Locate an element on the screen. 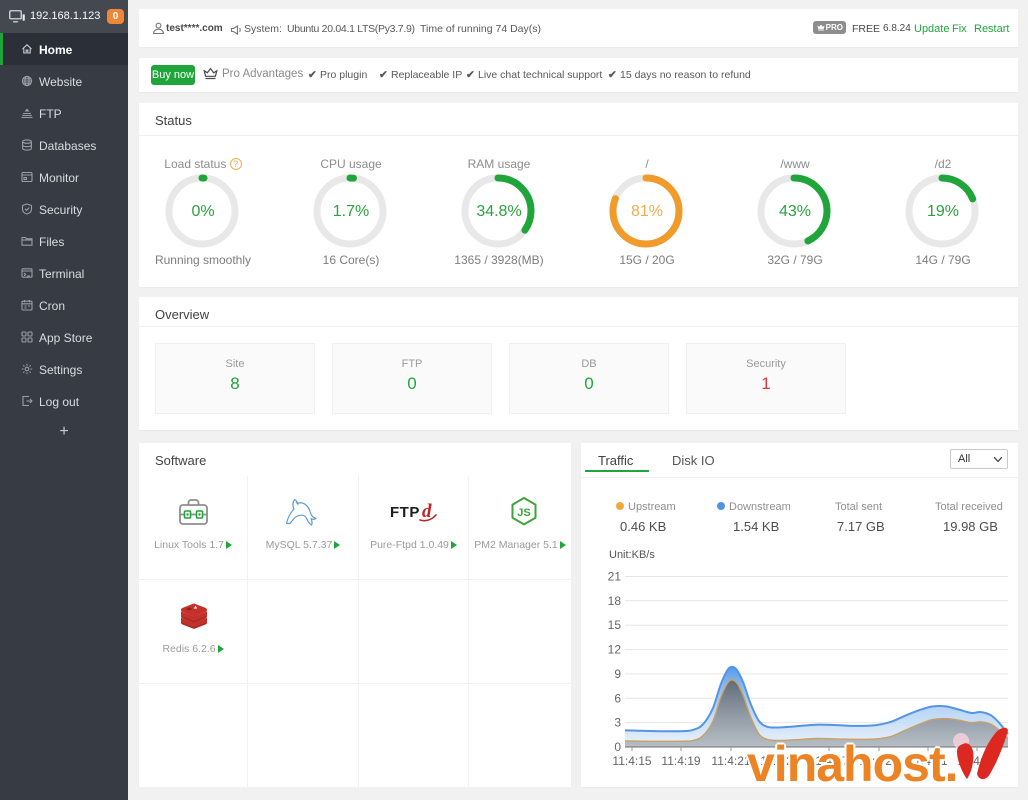 This screenshot has height=800, width=1028. svg-text: 11:4:27 is located at coordinates (828, 761).